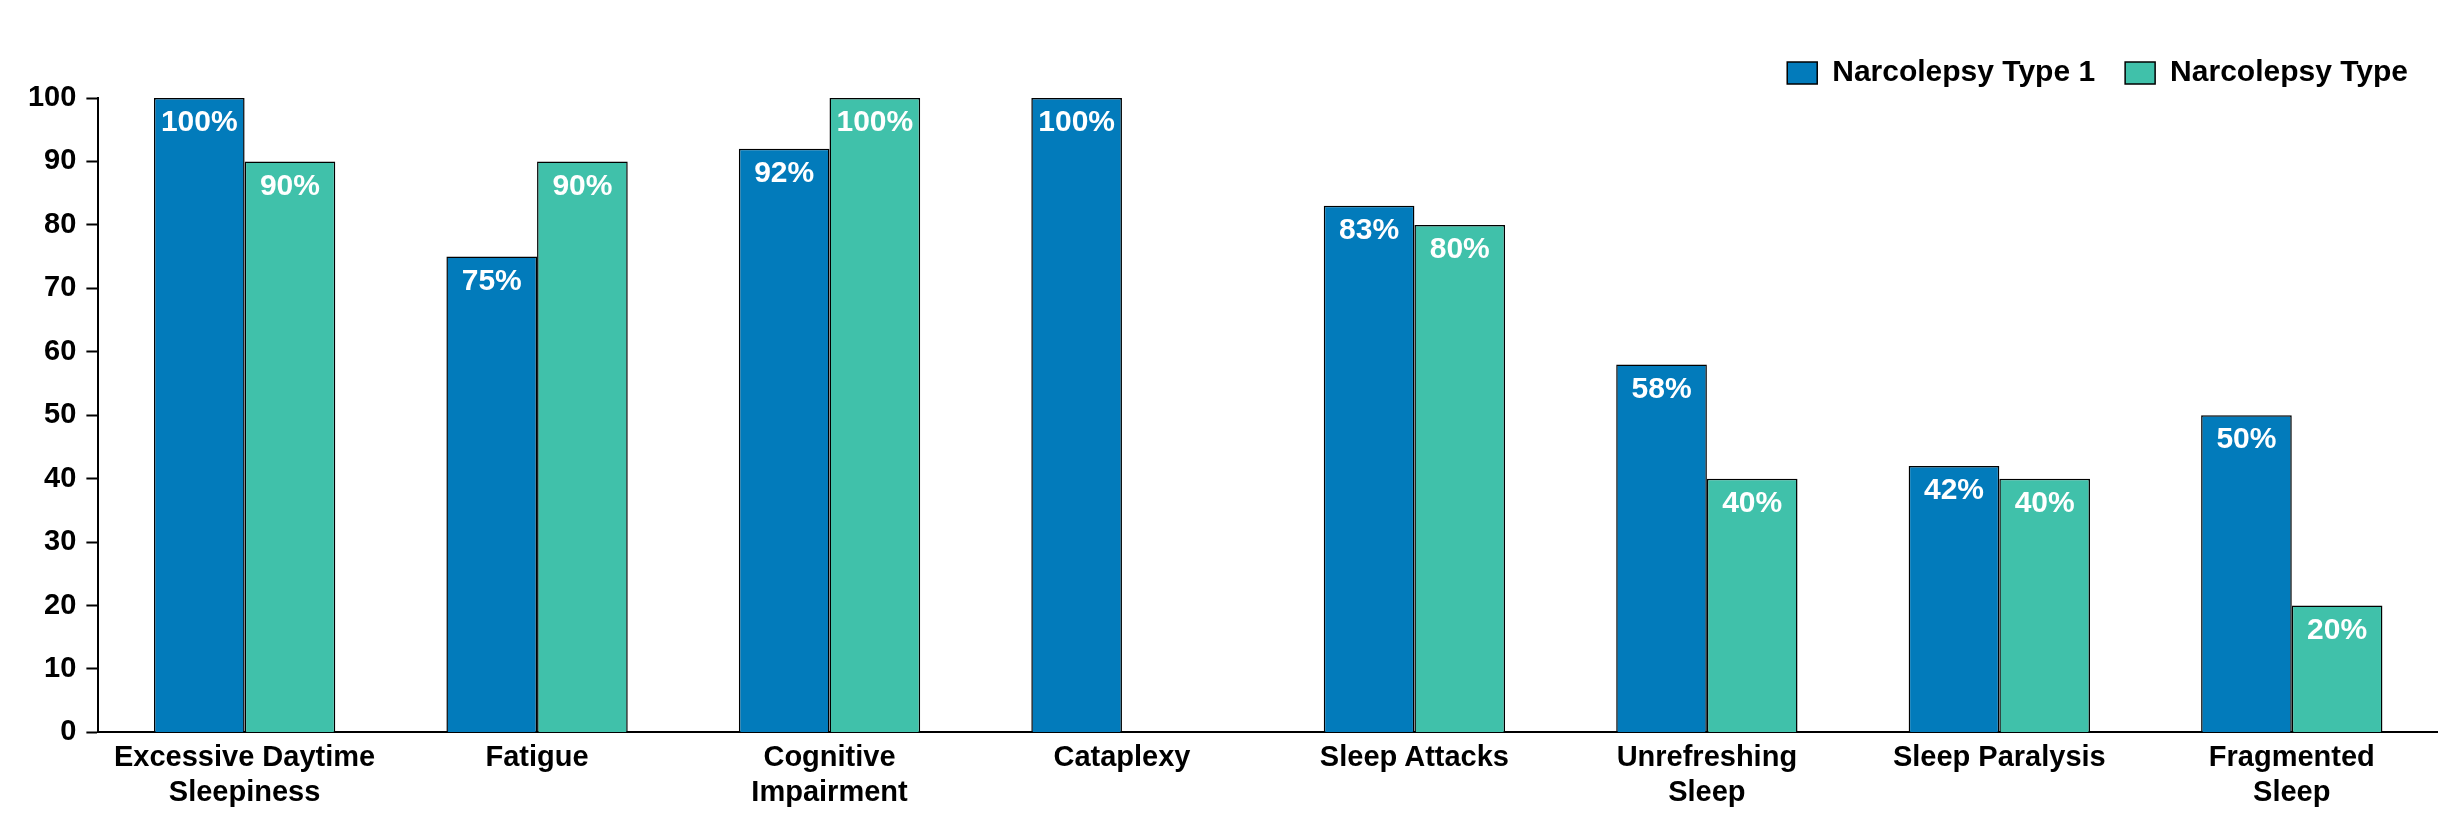 The width and height of the screenshot is (2451, 829). I want to click on x-tick-label: Sleep Attacks, so click(1414, 755).